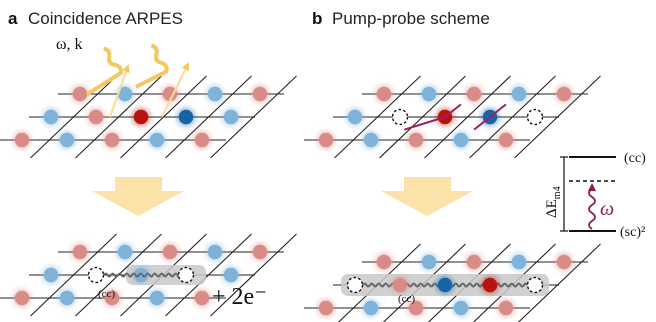 Image resolution: width=656 pixels, height=322 pixels. I want to click on lattice-a-top, so click(148, 117).